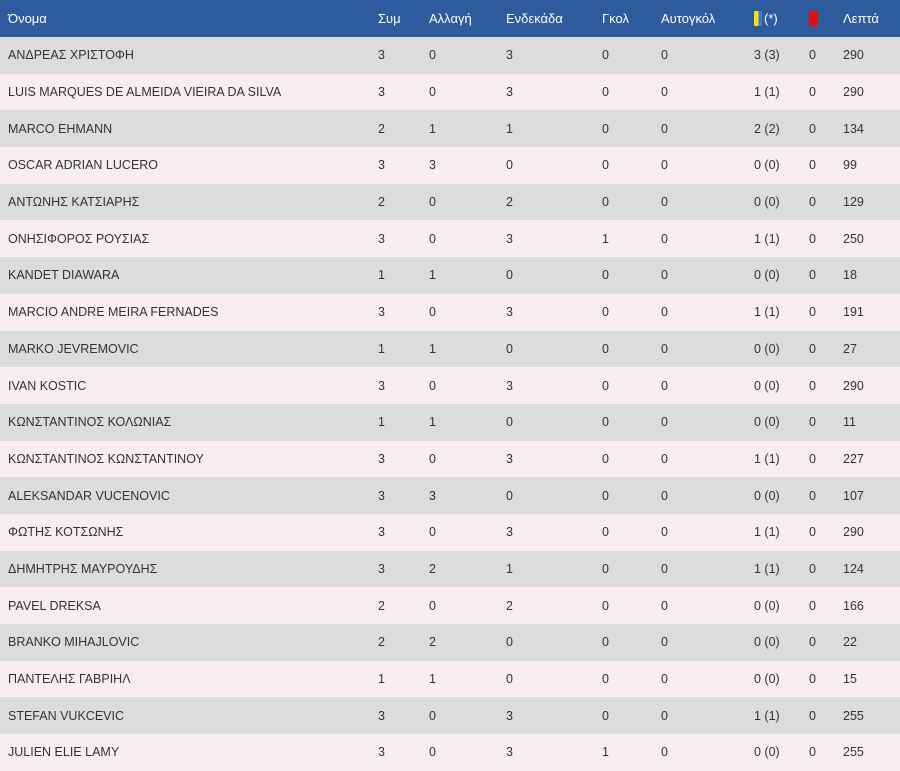  I want to click on minutes-cell: 15, so click(850, 679).